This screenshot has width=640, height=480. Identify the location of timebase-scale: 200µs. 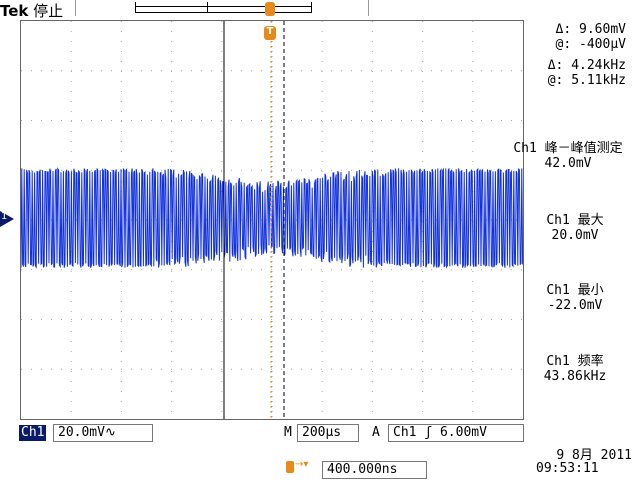
(328, 433).